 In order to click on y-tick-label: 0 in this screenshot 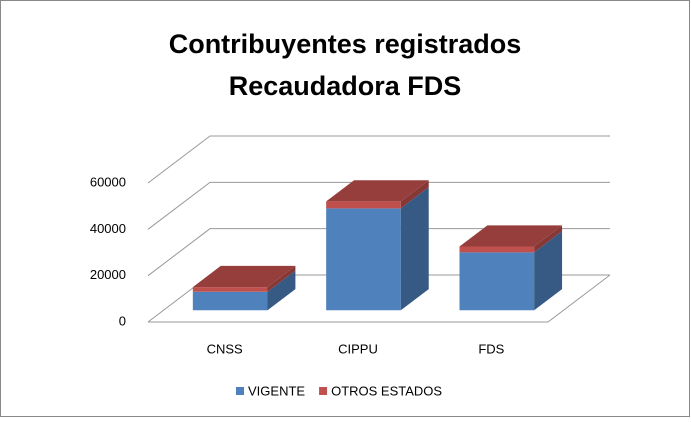, I will do `click(122, 320)`.